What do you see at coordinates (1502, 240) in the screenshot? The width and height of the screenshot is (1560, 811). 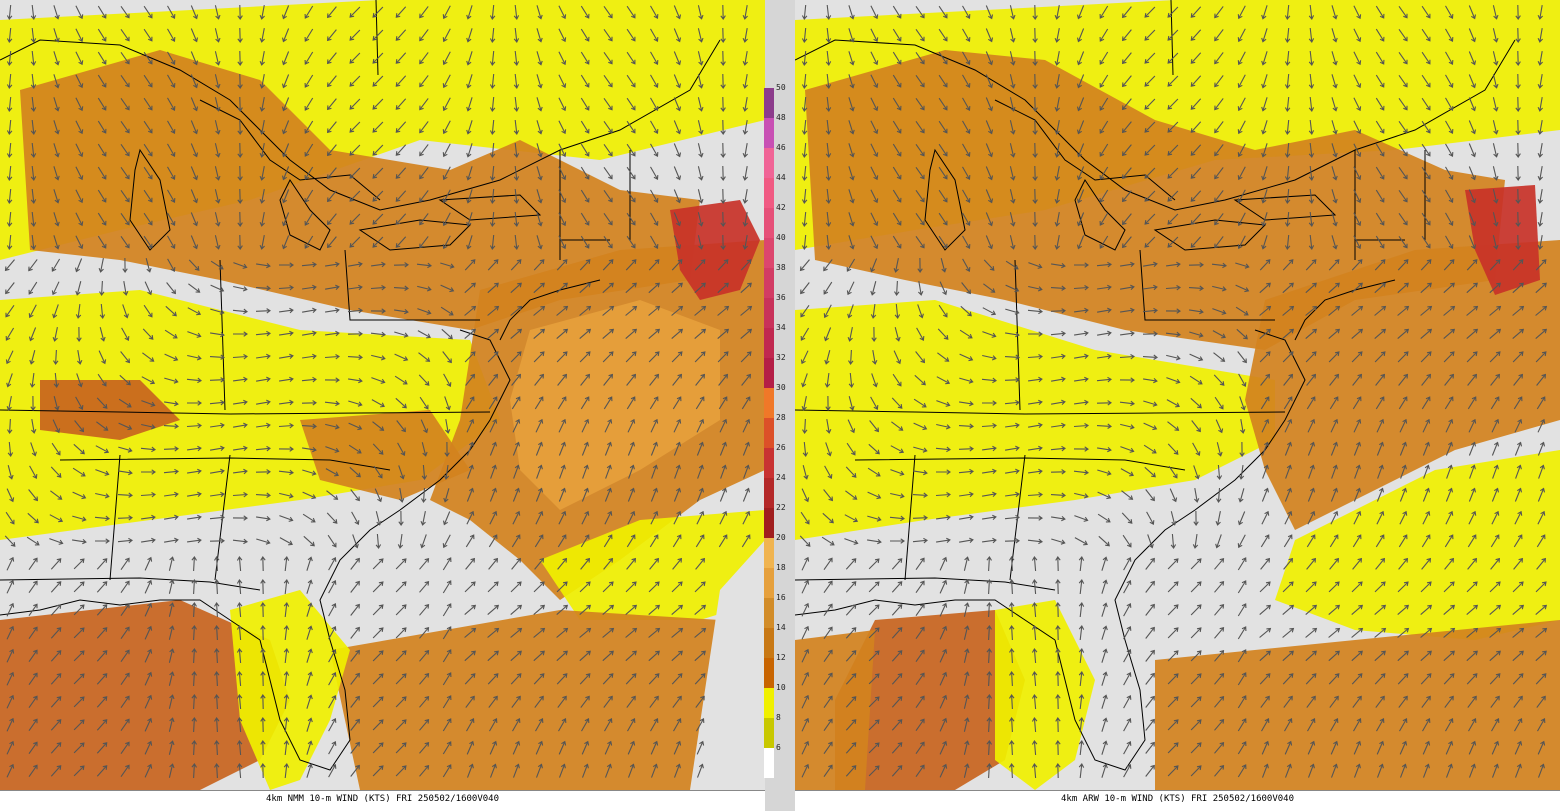 I see `wind-speed-shading` at bounding box center [1502, 240].